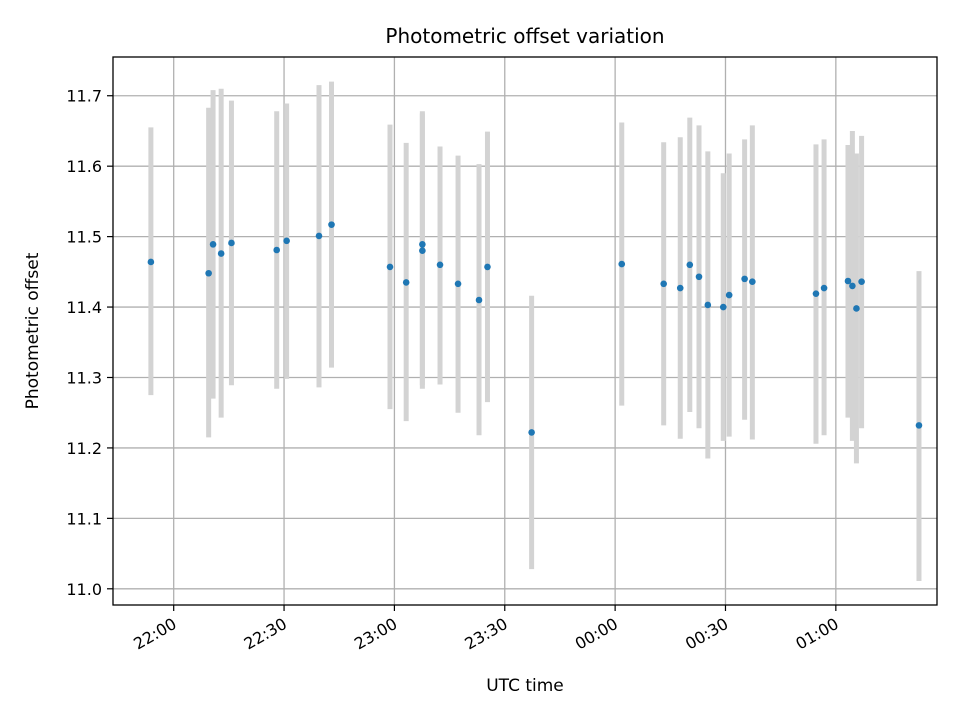 The width and height of the screenshot is (960, 720). I want to click on y-tick-label: 11.6, so click(84, 166).